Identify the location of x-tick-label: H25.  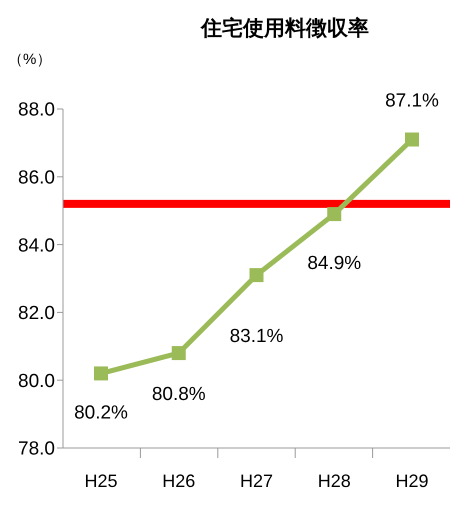
(101, 480).